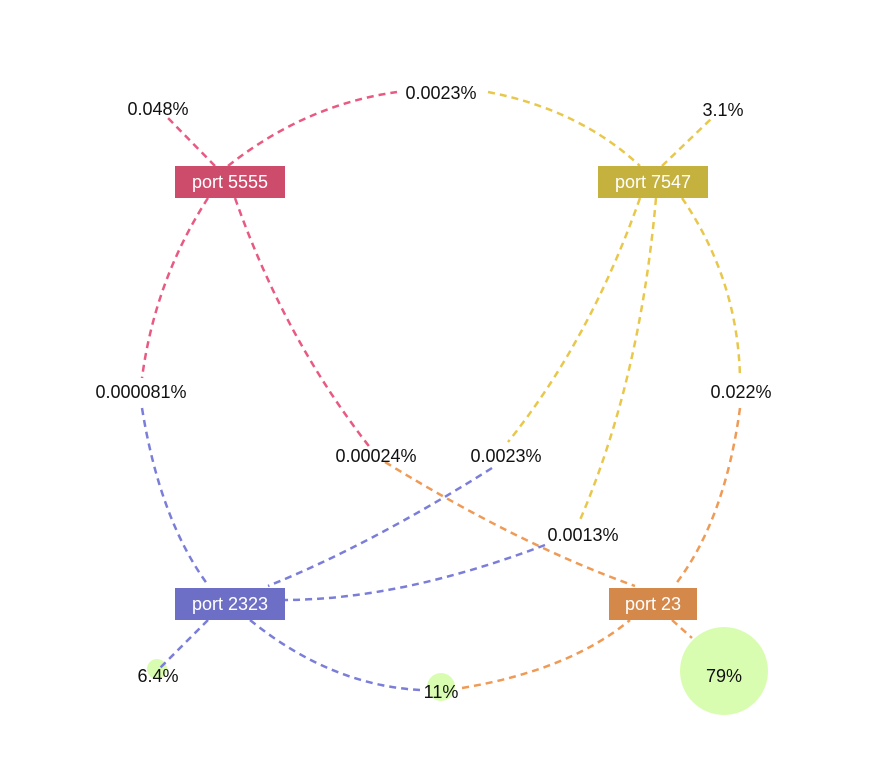 This screenshot has height=776, width=874. Describe the element at coordinates (380, 527) in the screenshot. I see `edge-7547-2323-b` at that location.